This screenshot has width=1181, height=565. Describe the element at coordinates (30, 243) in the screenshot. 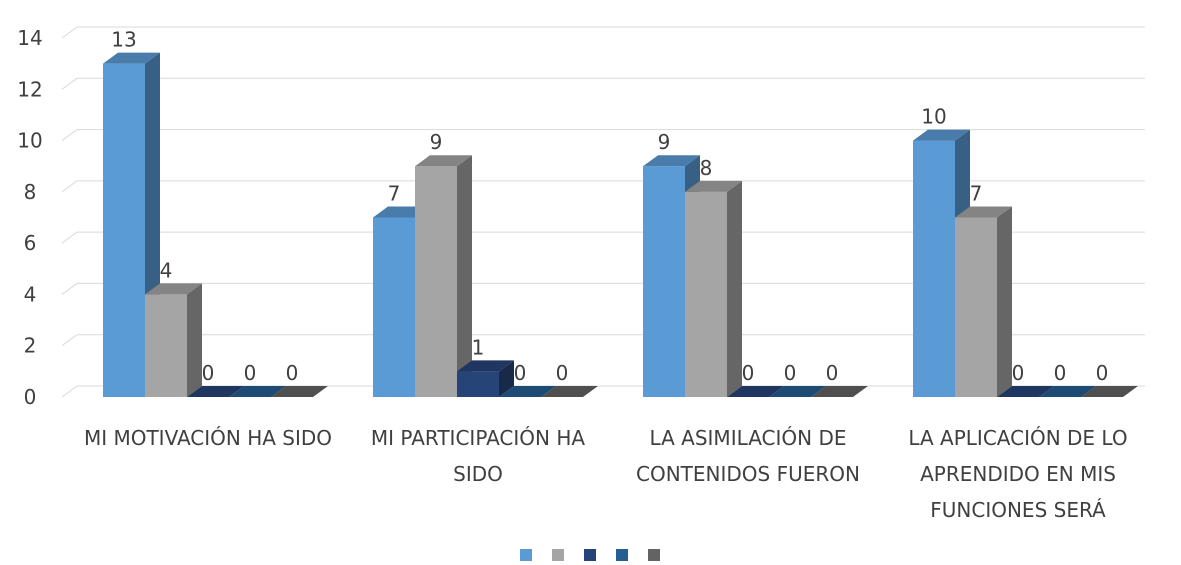

I see `y-tick-label: 6` at that location.